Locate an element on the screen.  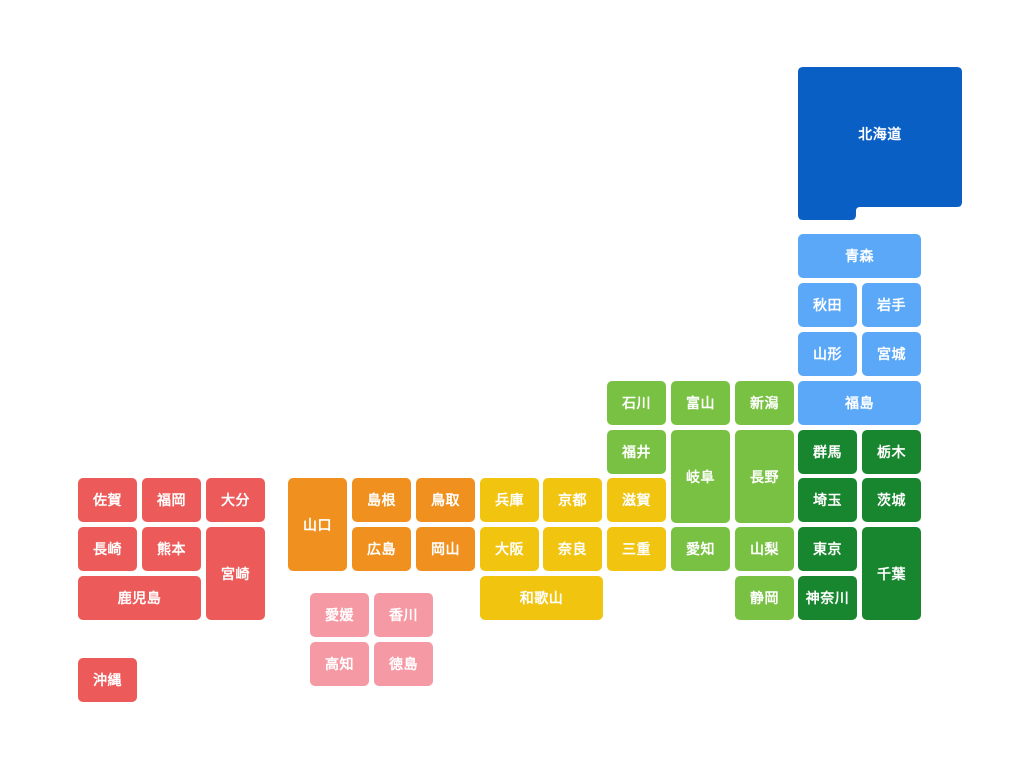
prefecture-label-saitama: 埼玉 is located at coordinates (827, 501).